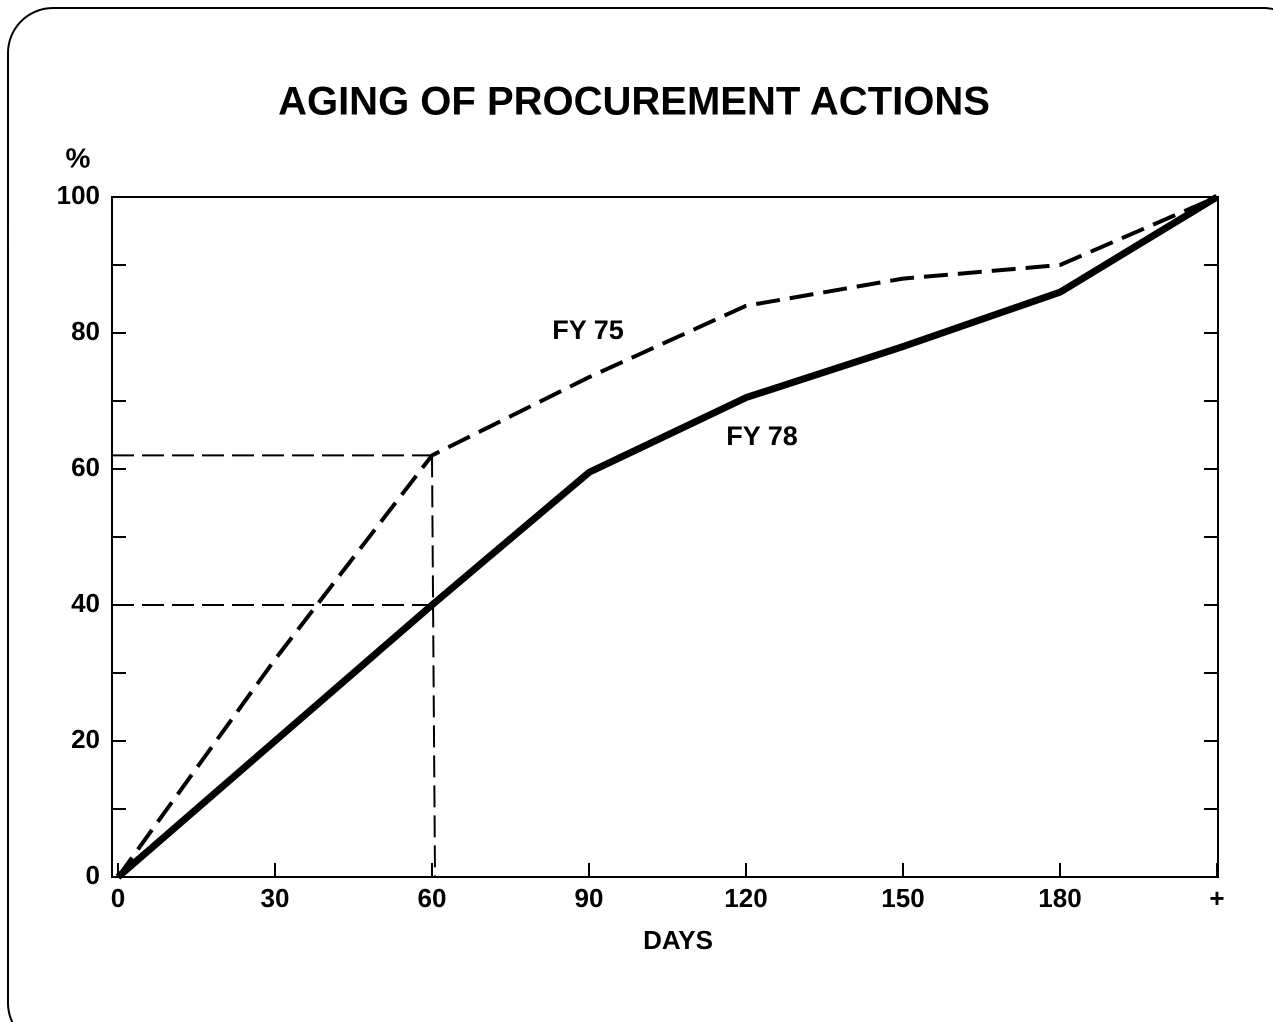 The width and height of the screenshot is (1273, 1022). What do you see at coordinates (1216, 898) in the screenshot?
I see `x-tick-label: +` at bounding box center [1216, 898].